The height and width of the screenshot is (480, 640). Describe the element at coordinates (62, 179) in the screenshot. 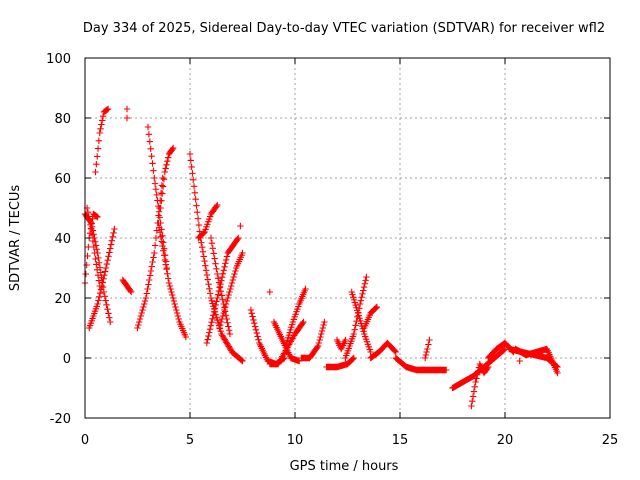

I see `y-tick-label: 60` at that location.